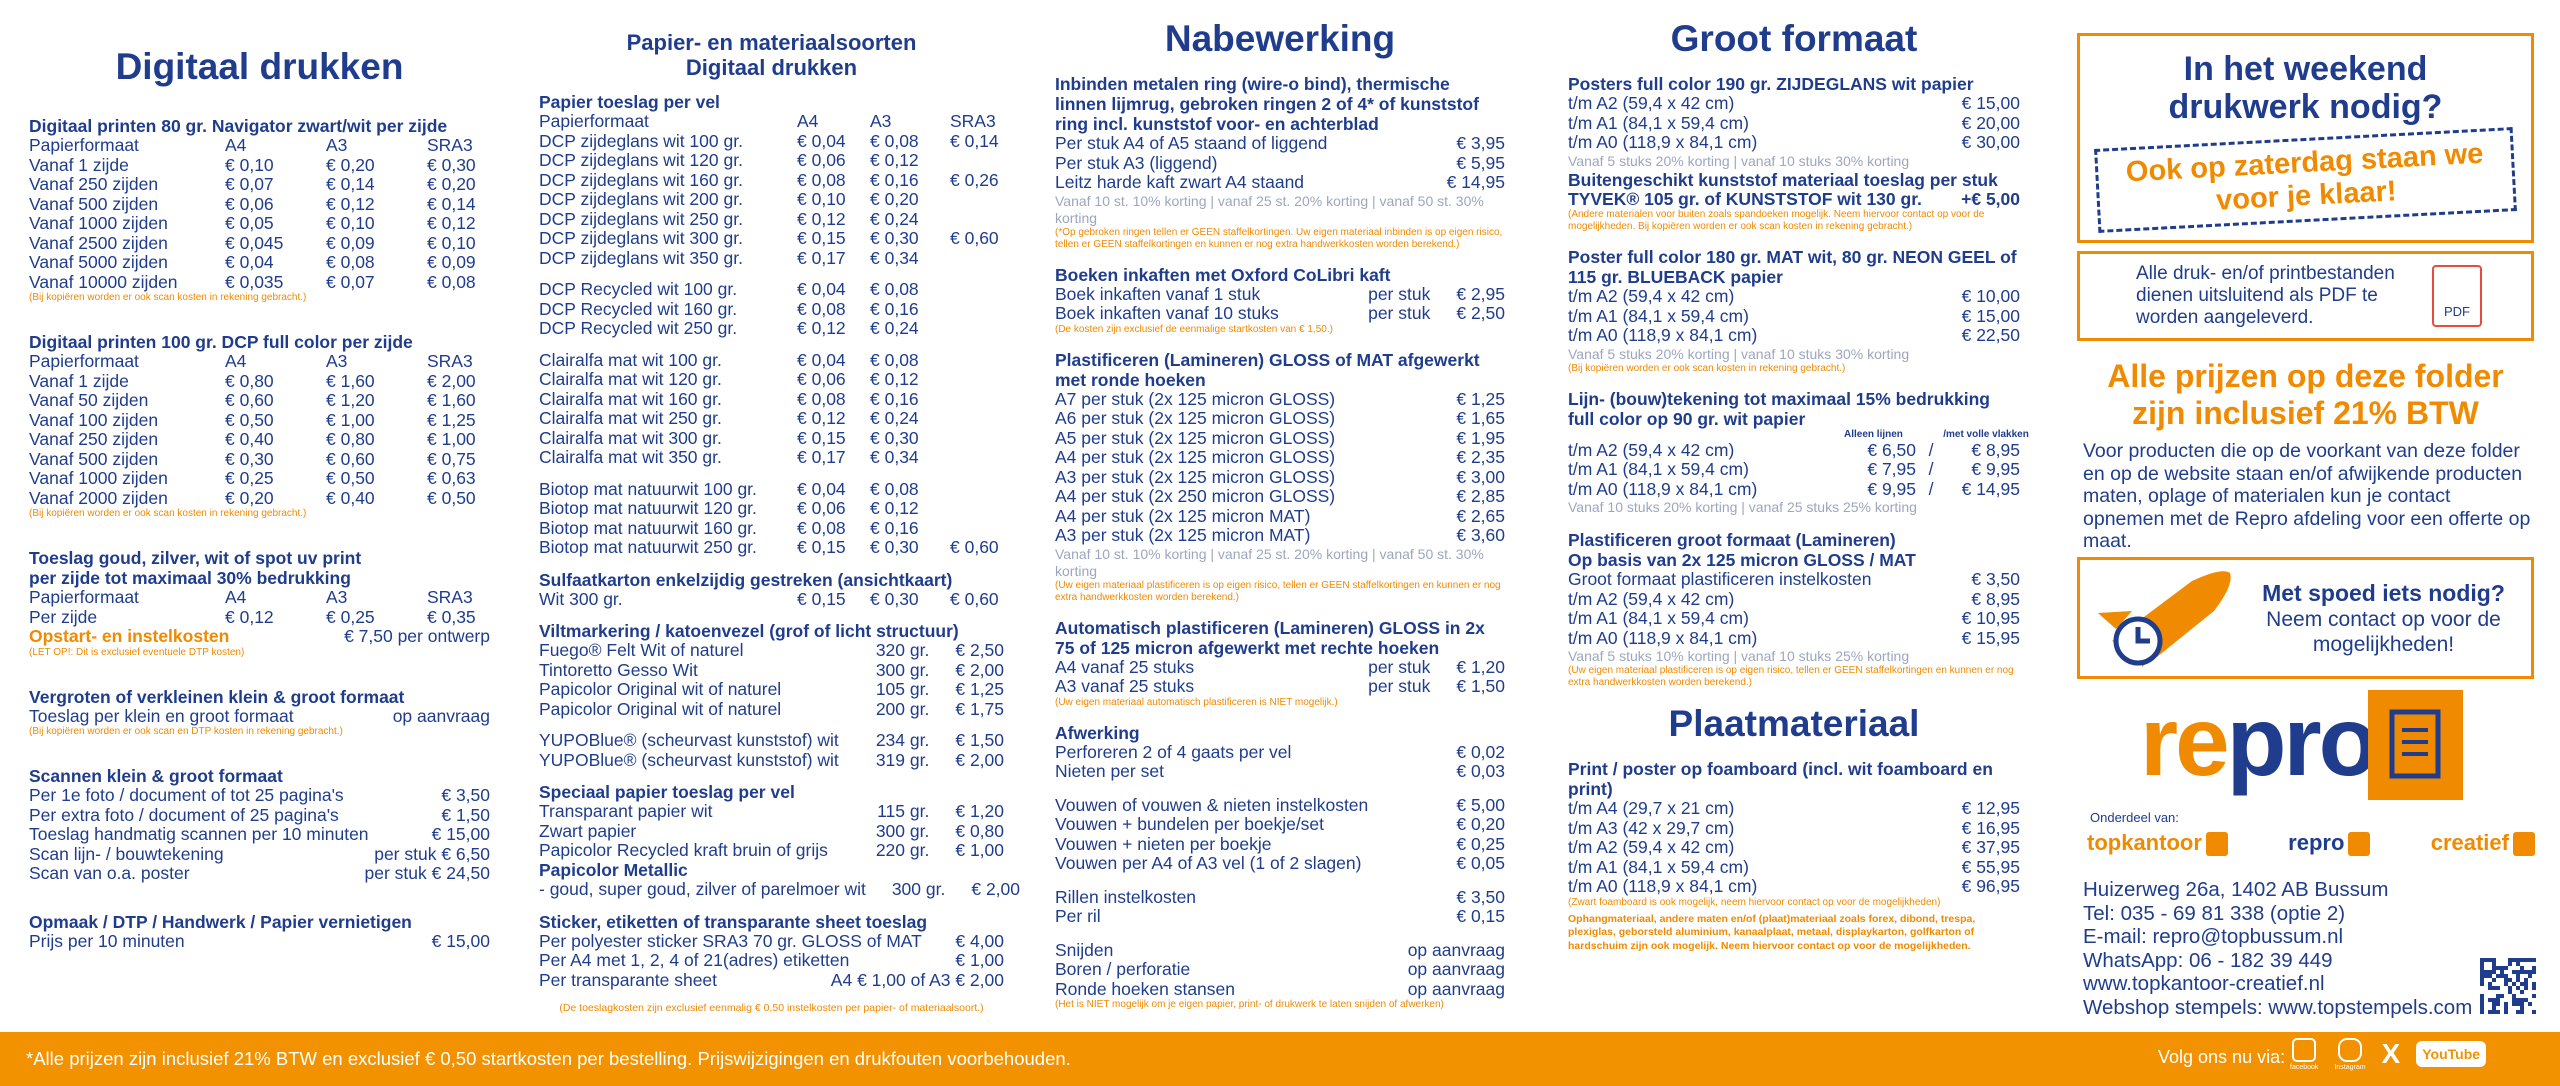  What do you see at coordinates (2313, 843) in the screenshot?
I see `brand-row: topkantoor repro creatief` at bounding box center [2313, 843].